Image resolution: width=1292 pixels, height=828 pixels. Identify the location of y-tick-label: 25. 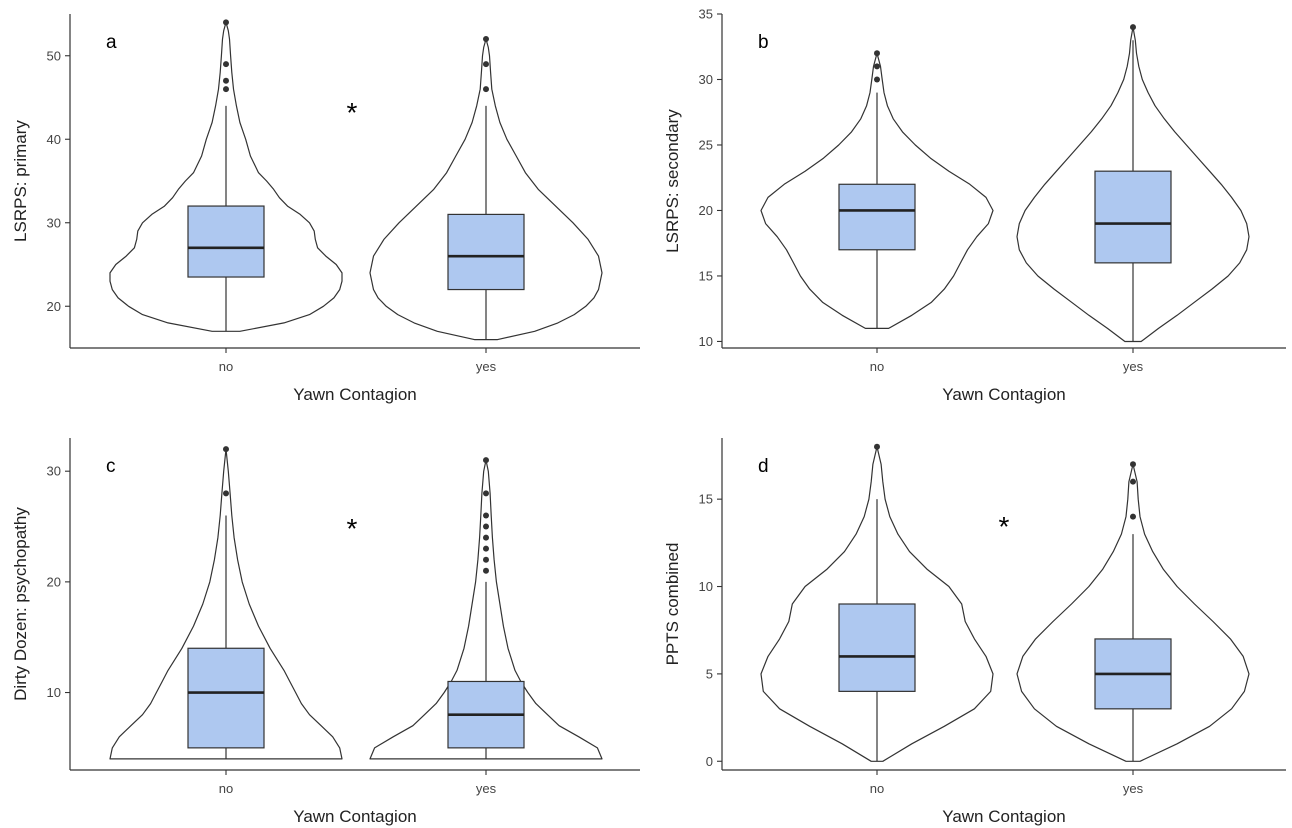
(706, 144).